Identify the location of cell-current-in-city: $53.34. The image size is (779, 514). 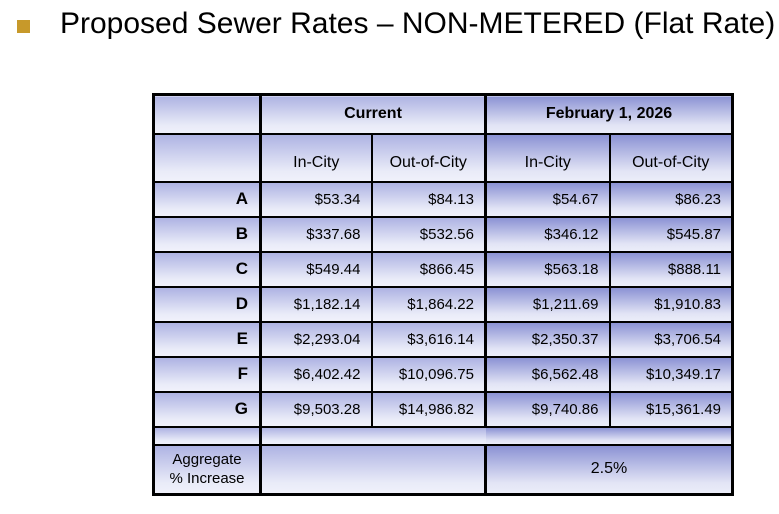
(316, 199).